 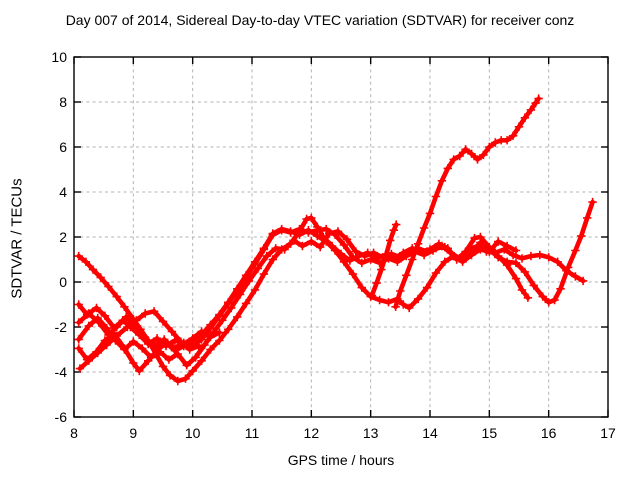 I want to click on x-tick-label: 12, so click(x=311, y=433).